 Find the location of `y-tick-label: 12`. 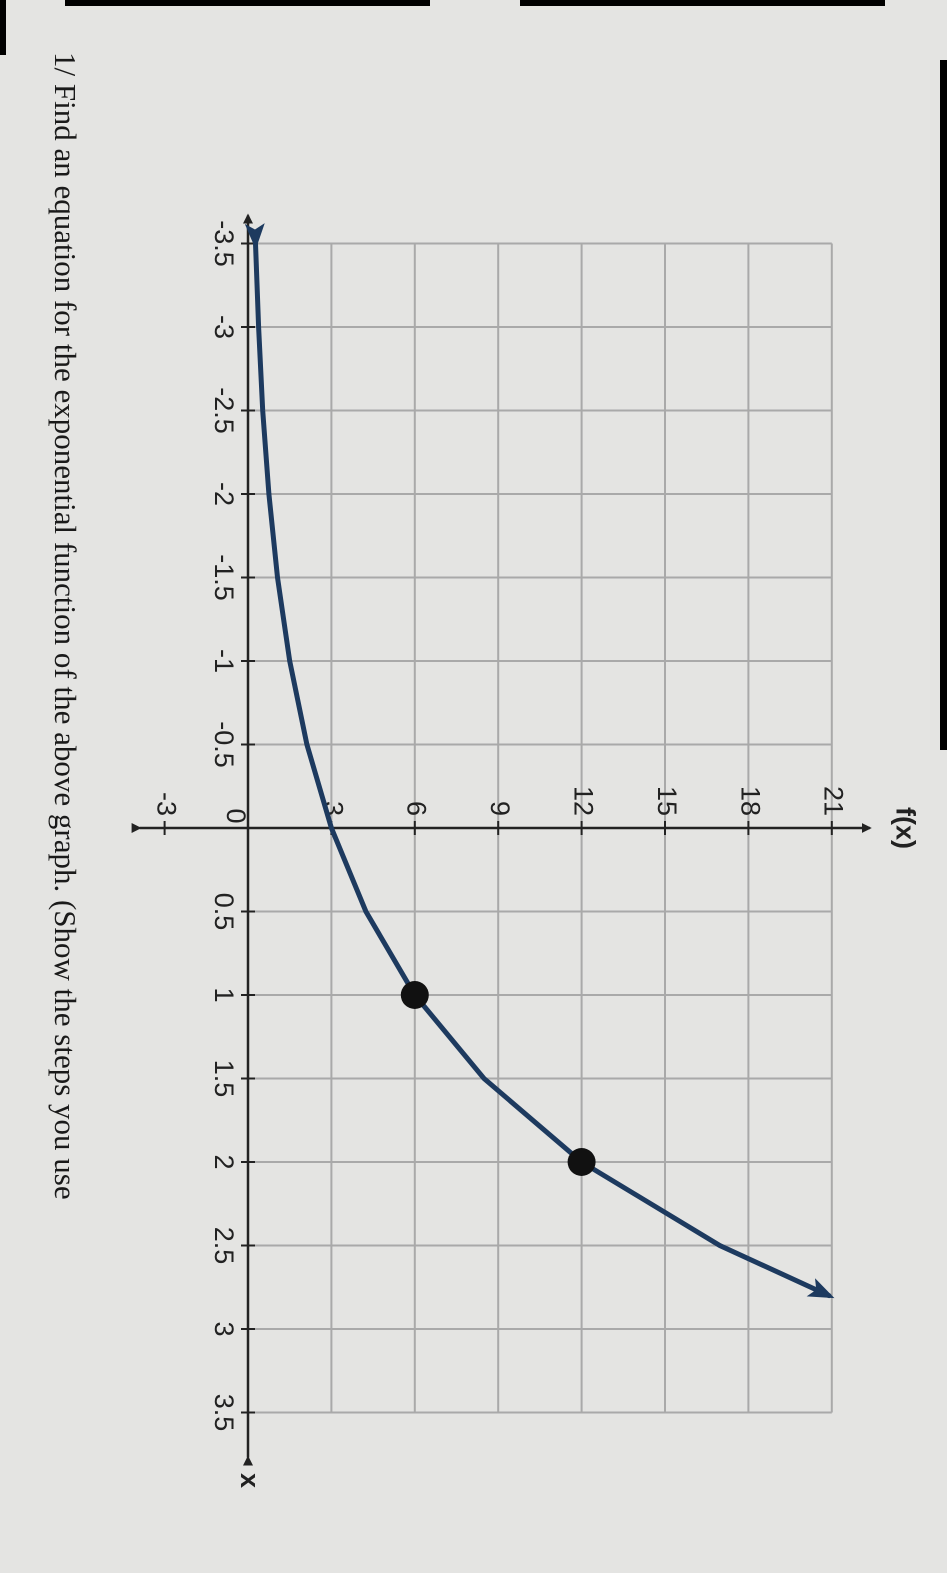

y-tick-label: 12 is located at coordinates (583, 801).